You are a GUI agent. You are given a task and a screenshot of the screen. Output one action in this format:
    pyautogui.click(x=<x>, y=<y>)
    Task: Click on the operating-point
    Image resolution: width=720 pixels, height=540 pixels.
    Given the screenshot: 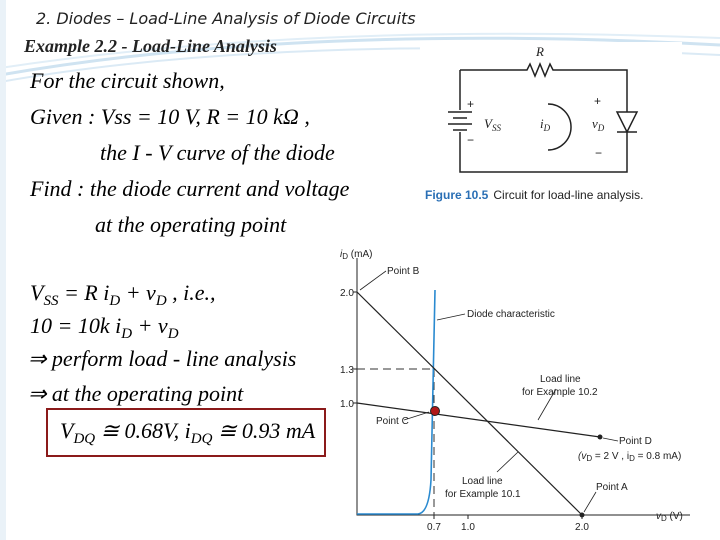 What is the action you would take?
    pyautogui.click(x=435, y=411)
    